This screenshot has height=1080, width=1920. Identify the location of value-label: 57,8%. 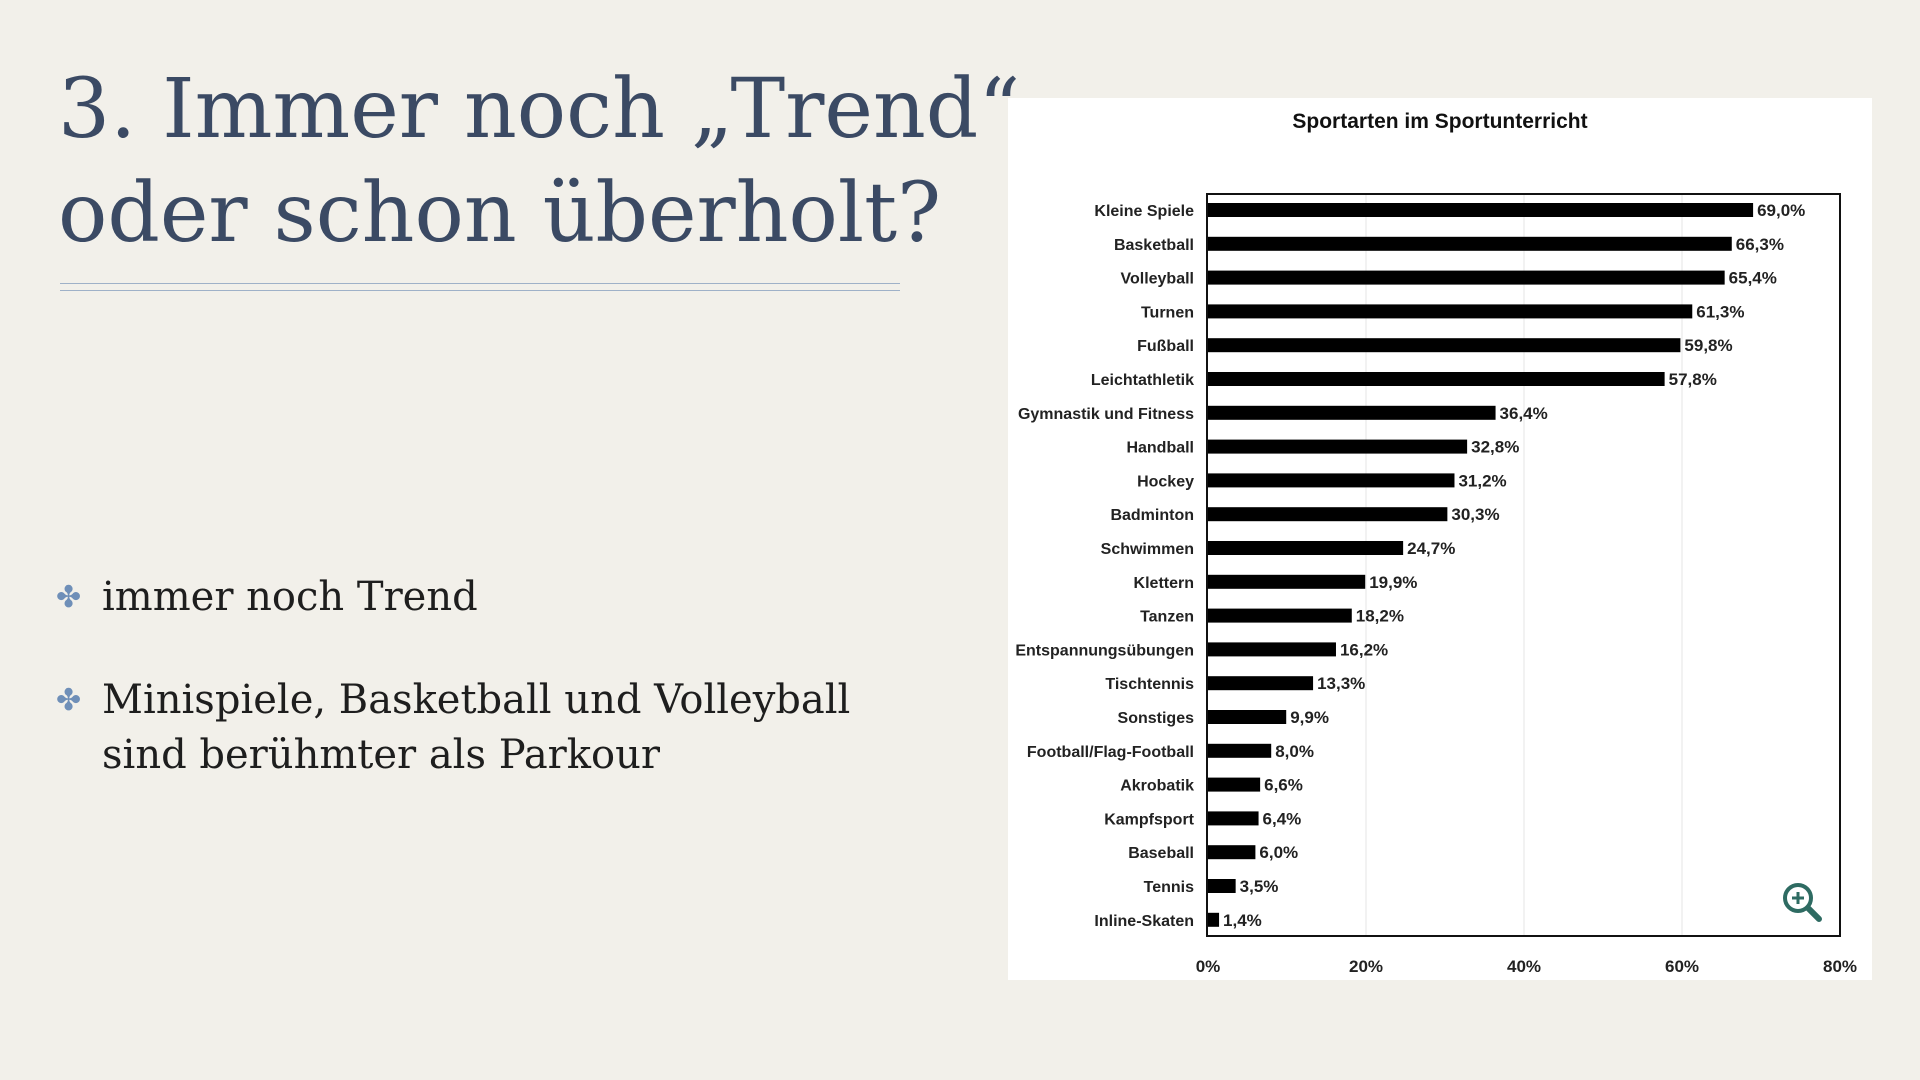
(1693, 379).